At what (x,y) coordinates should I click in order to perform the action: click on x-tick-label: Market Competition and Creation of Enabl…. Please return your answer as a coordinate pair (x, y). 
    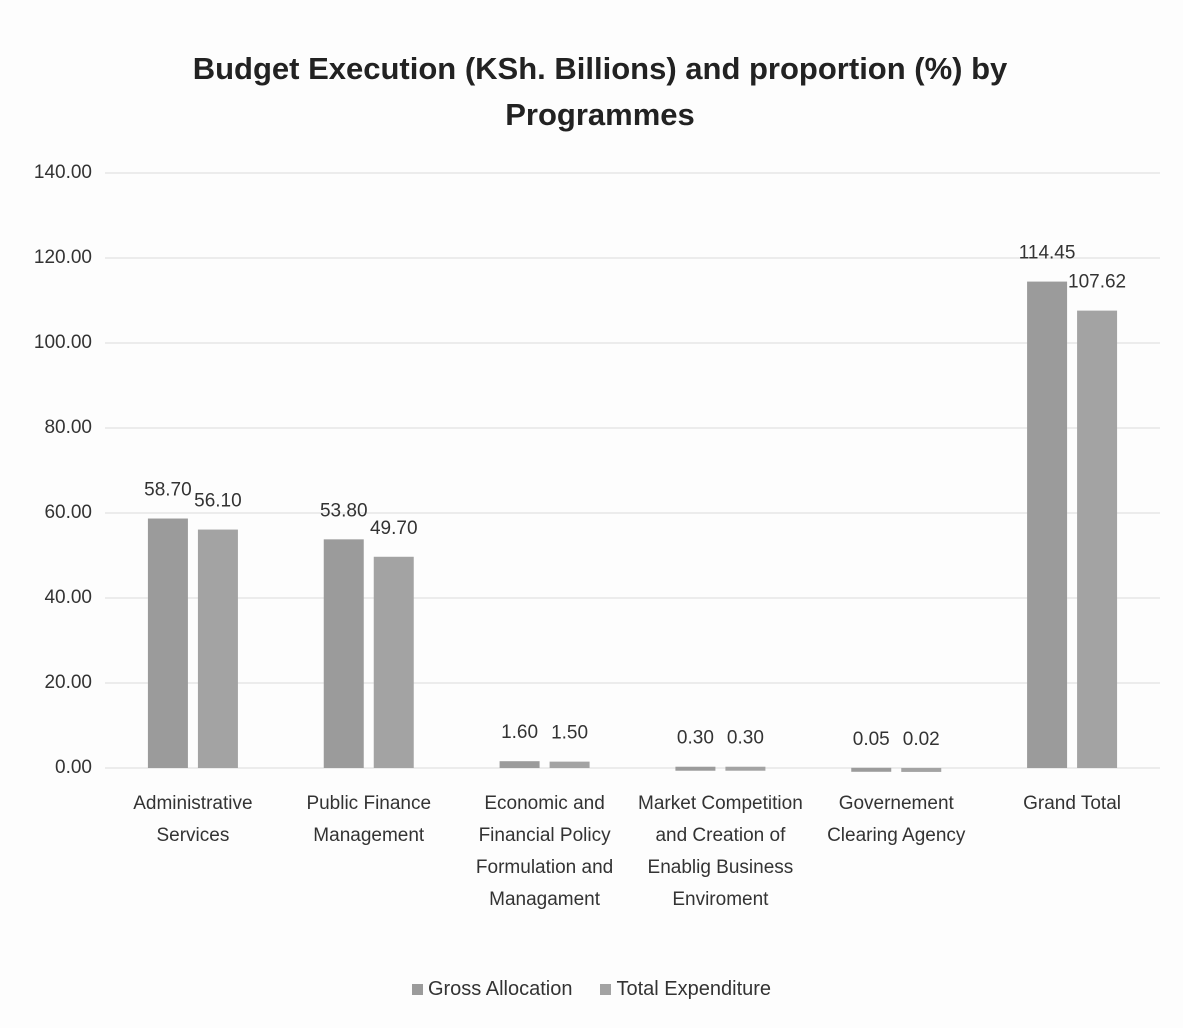
    Looking at the image, I should click on (720, 851).